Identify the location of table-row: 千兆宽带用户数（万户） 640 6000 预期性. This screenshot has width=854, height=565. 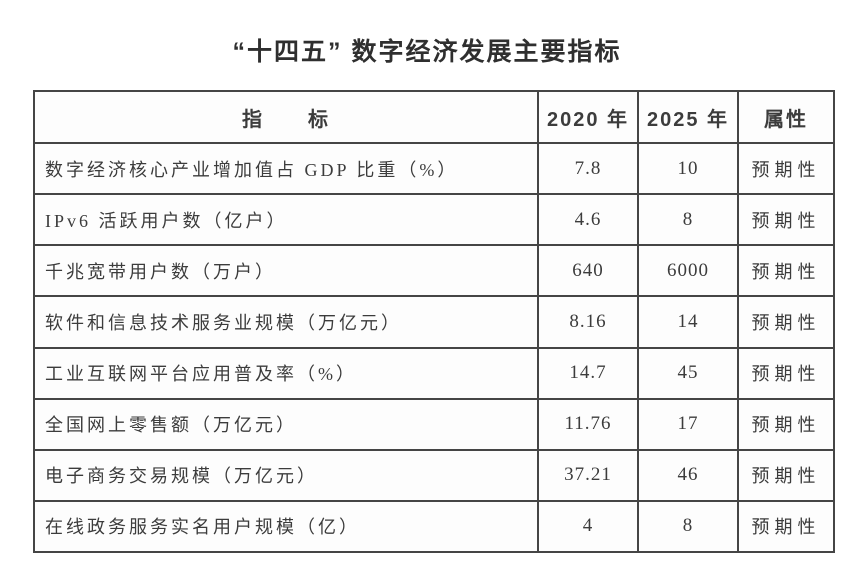
(434, 271).